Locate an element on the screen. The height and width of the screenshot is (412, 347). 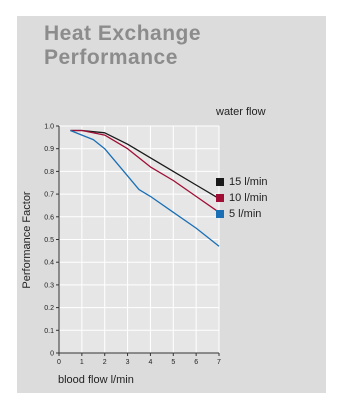
legend-item: 15 l/min is located at coordinates (242, 182).